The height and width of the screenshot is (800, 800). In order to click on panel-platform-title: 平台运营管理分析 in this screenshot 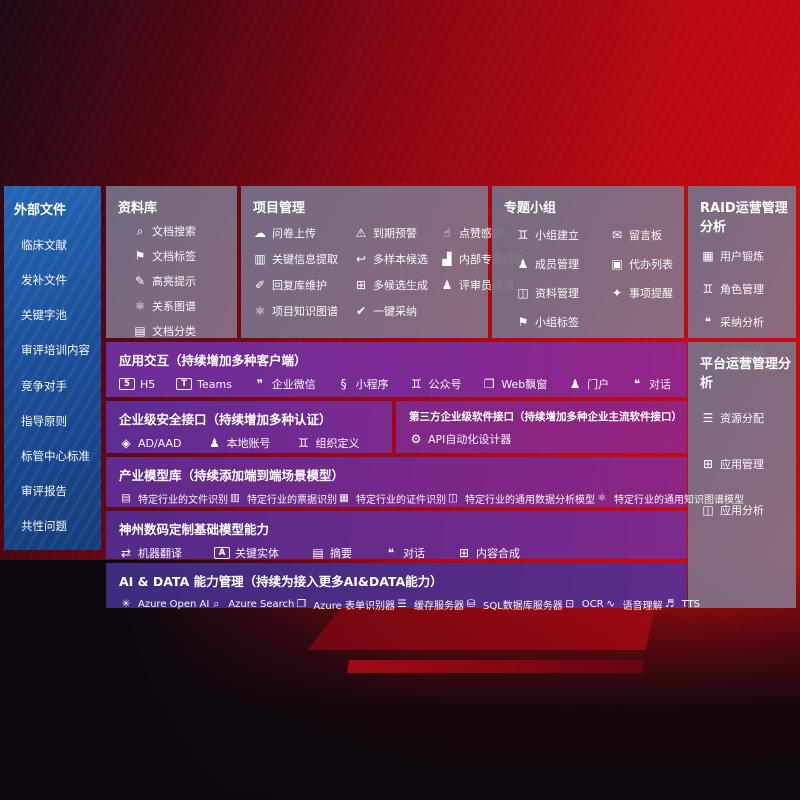, I will do `click(746, 374)`.